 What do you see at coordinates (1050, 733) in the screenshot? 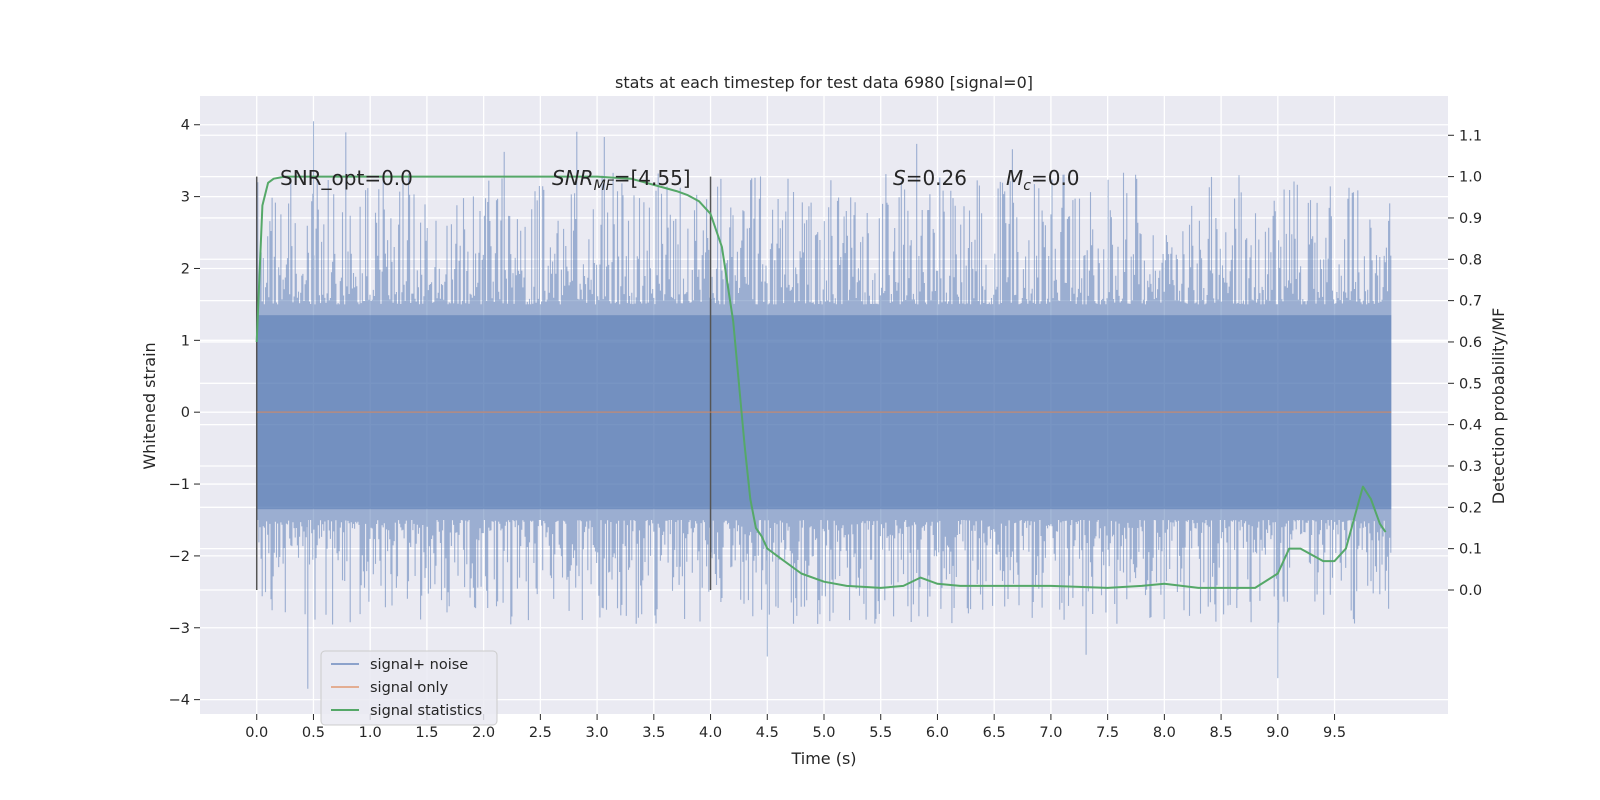
I see `tick-label-x-14: 7.0` at bounding box center [1050, 733].